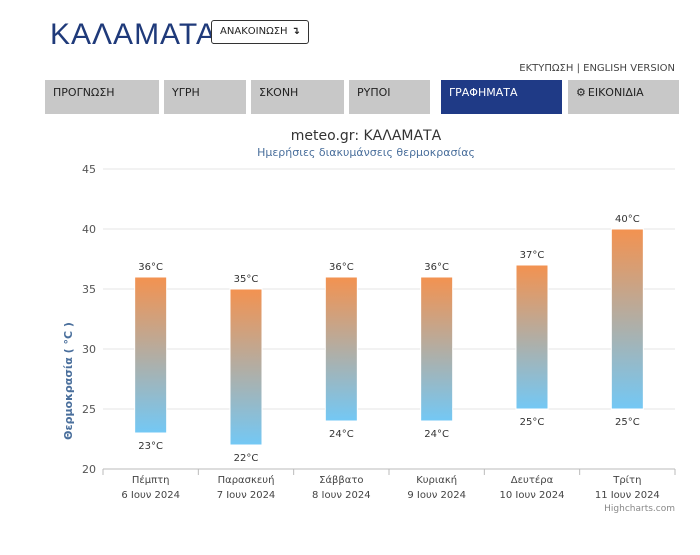  What do you see at coordinates (615, 92) in the screenshot?
I see `tab-label: ΕΙΚΟΝΙΔΙΑ` at bounding box center [615, 92].